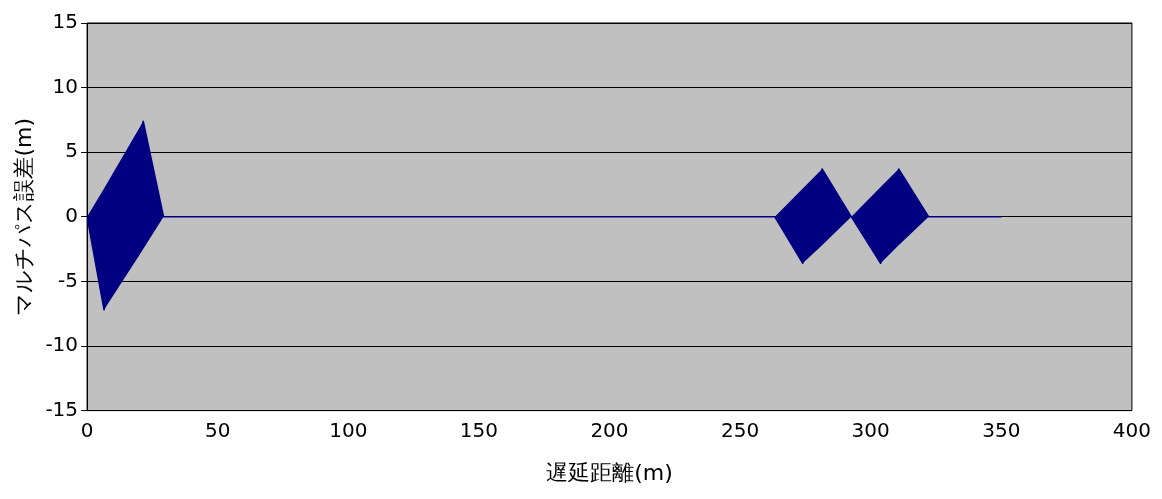 The width and height of the screenshot is (1162, 499). I want to click on x-tick-label: 350, so click(1001, 429).